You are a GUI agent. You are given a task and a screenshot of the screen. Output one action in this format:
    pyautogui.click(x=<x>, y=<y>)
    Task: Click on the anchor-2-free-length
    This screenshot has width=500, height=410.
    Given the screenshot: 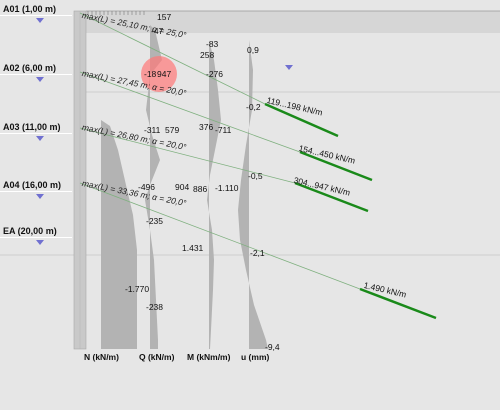 What is the action you would take?
    pyautogui.click(x=190, y=112)
    